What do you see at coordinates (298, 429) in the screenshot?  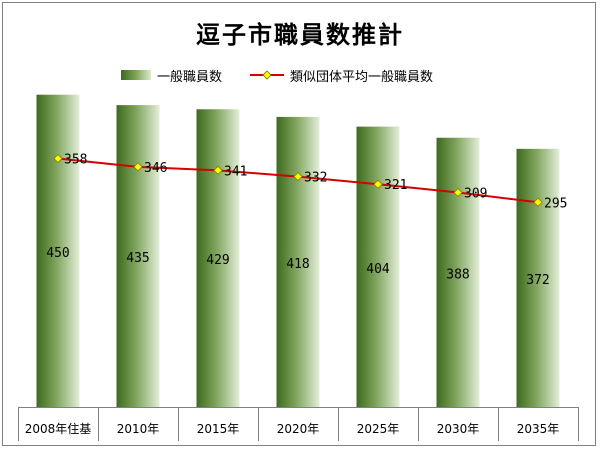 I see `x-tick-label: 2020年` at bounding box center [298, 429].